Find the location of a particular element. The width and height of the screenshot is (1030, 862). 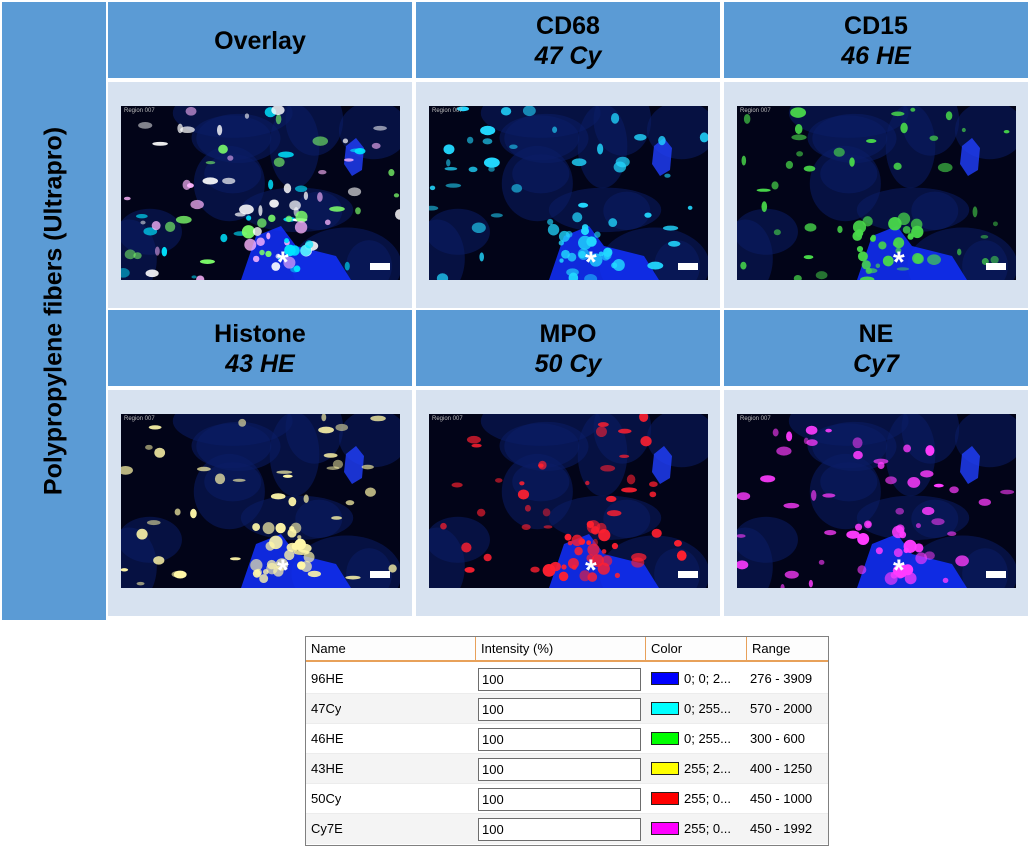

panel-header-histone: Histone 43 HE is located at coordinates (260, 348).